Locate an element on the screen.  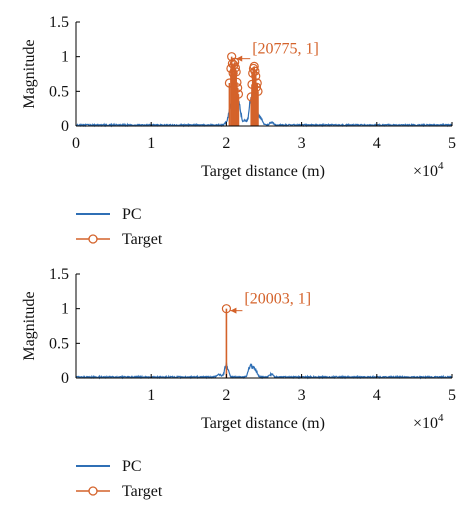
x-ticks: 1 2 3 4 5 is located at coordinates (301, 389).